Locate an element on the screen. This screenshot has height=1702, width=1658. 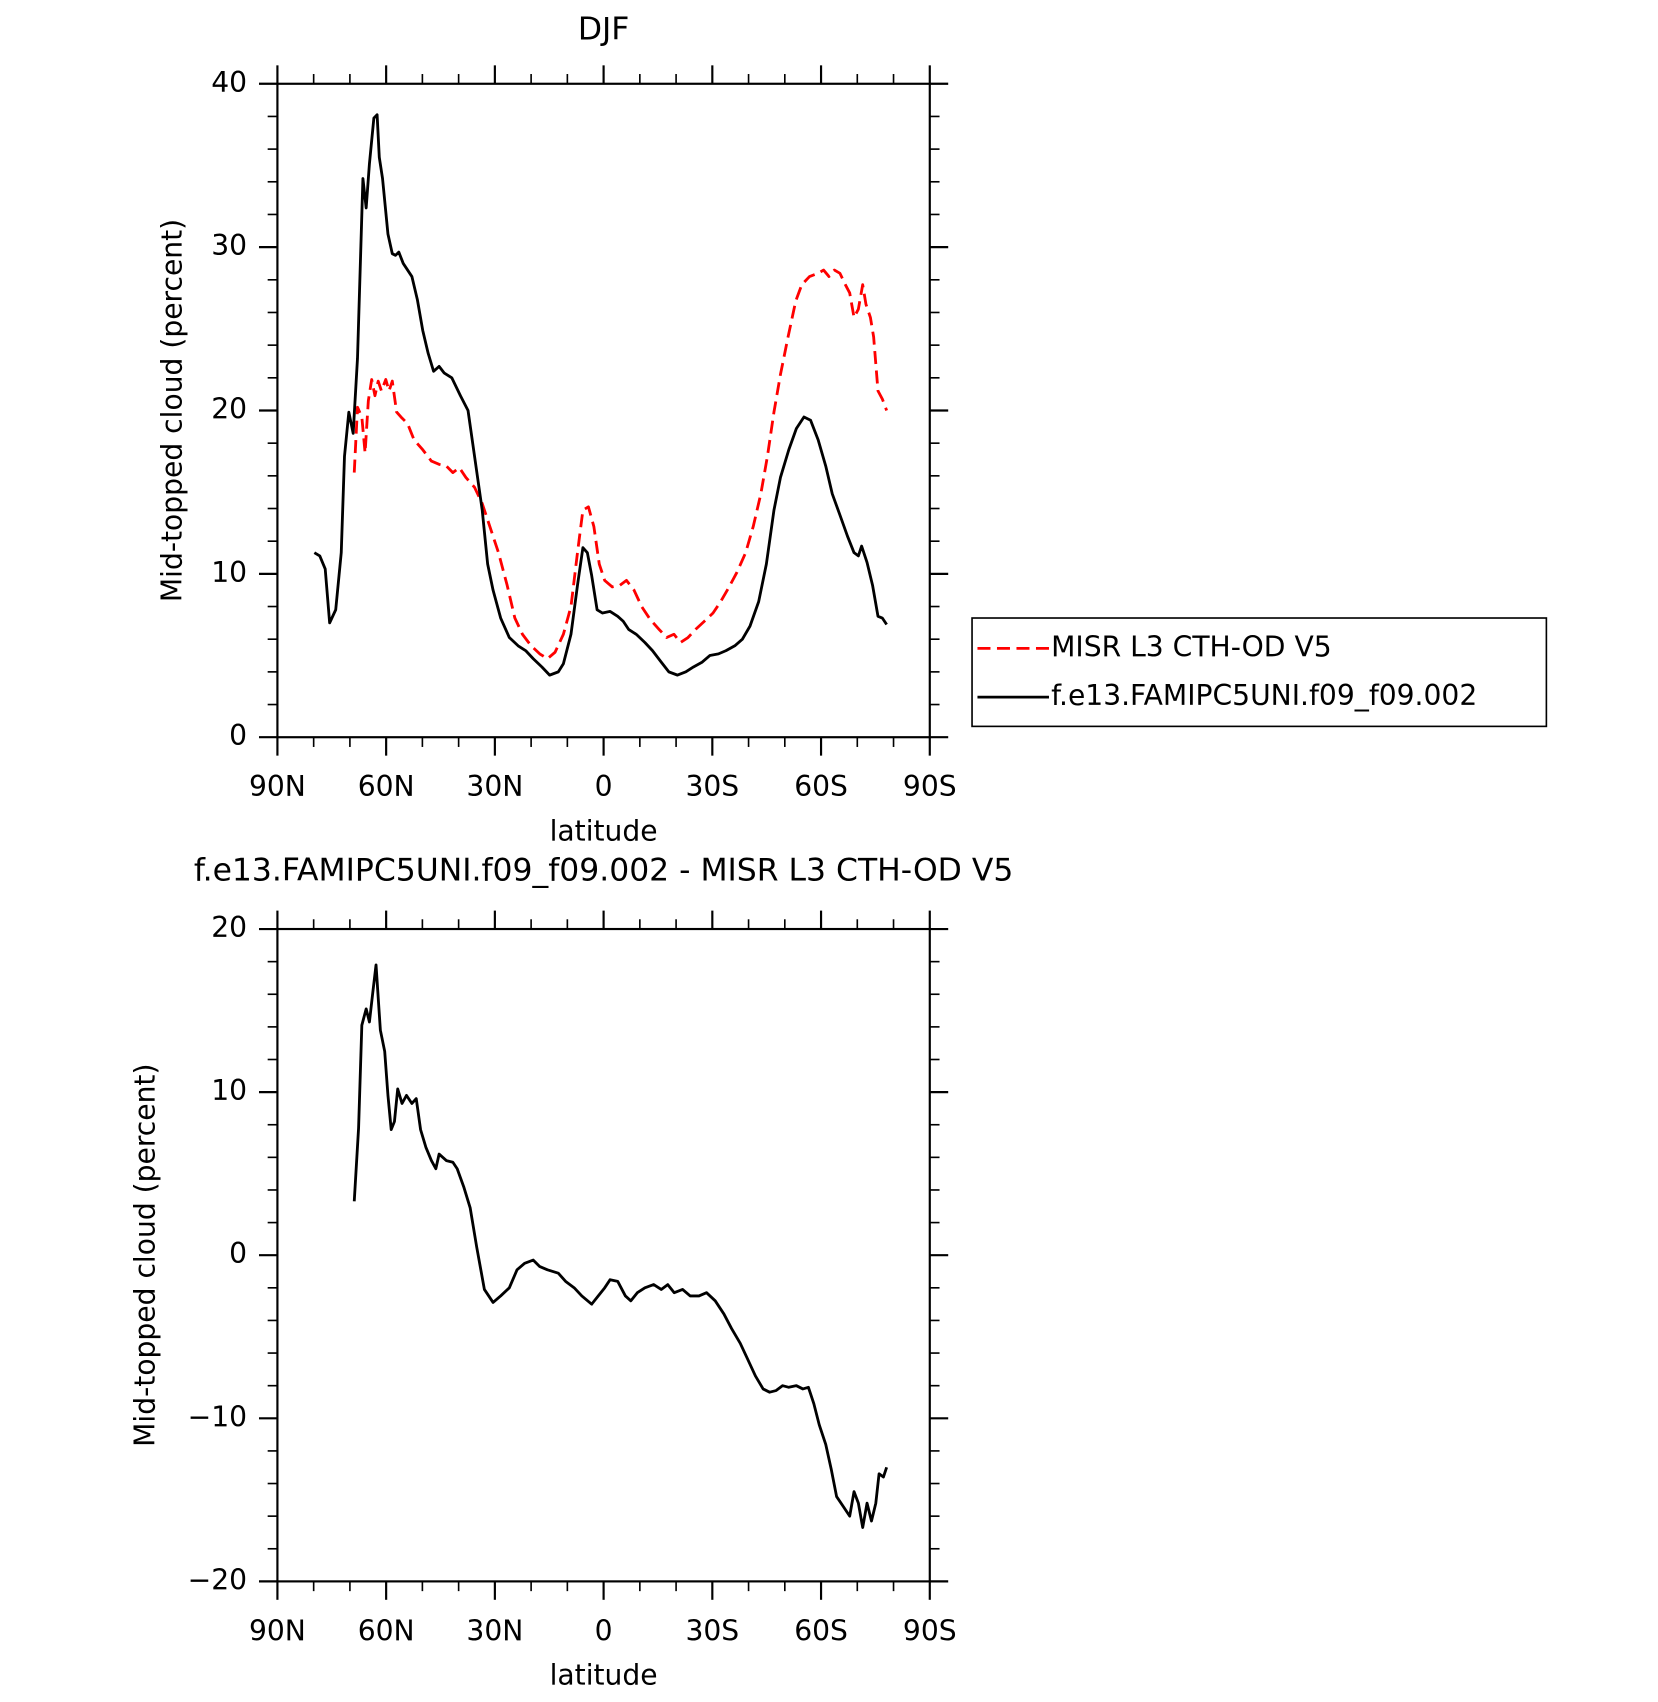
legend-box is located at coordinates (1259, 672).